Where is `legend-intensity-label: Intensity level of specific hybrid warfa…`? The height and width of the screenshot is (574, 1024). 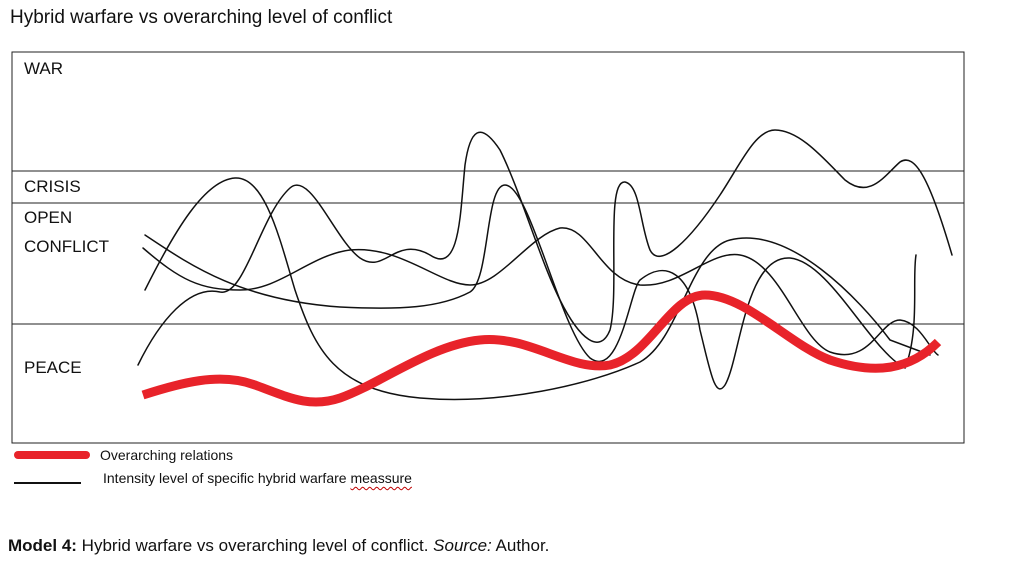
legend-intensity-label: Intensity level of specific hybrid warfa… is located at coordinates (257, 478).